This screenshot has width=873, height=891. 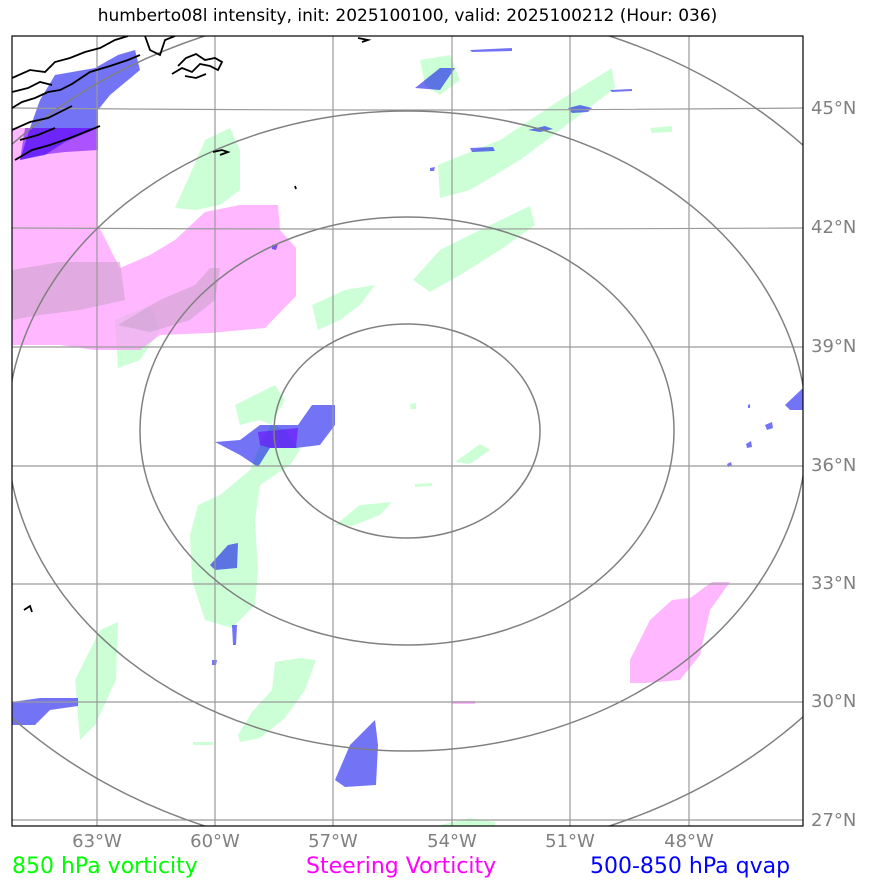 I want to click on lat-label-30n: 30°N, so click(x=834, y=701).